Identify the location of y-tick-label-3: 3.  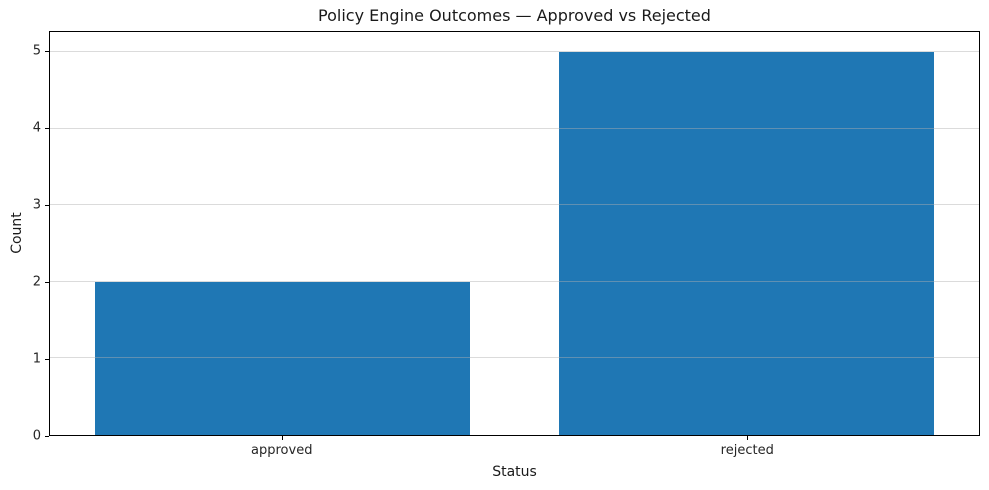
(36, 205).